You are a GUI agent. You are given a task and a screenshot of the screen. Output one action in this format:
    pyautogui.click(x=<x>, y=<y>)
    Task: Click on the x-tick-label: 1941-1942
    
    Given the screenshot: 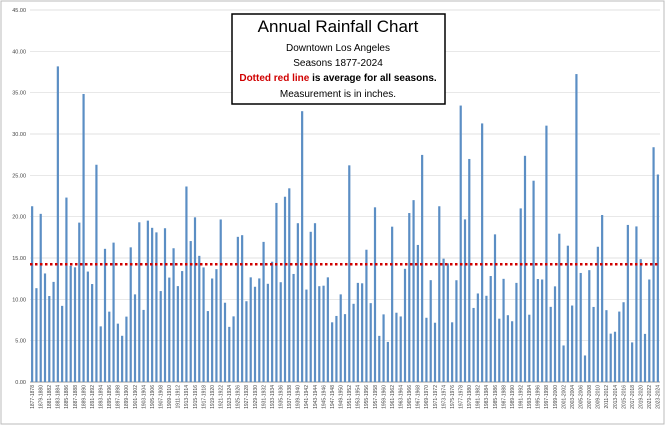 What is the action you would take?
    pyautogui.click(x=307, y=397)
    